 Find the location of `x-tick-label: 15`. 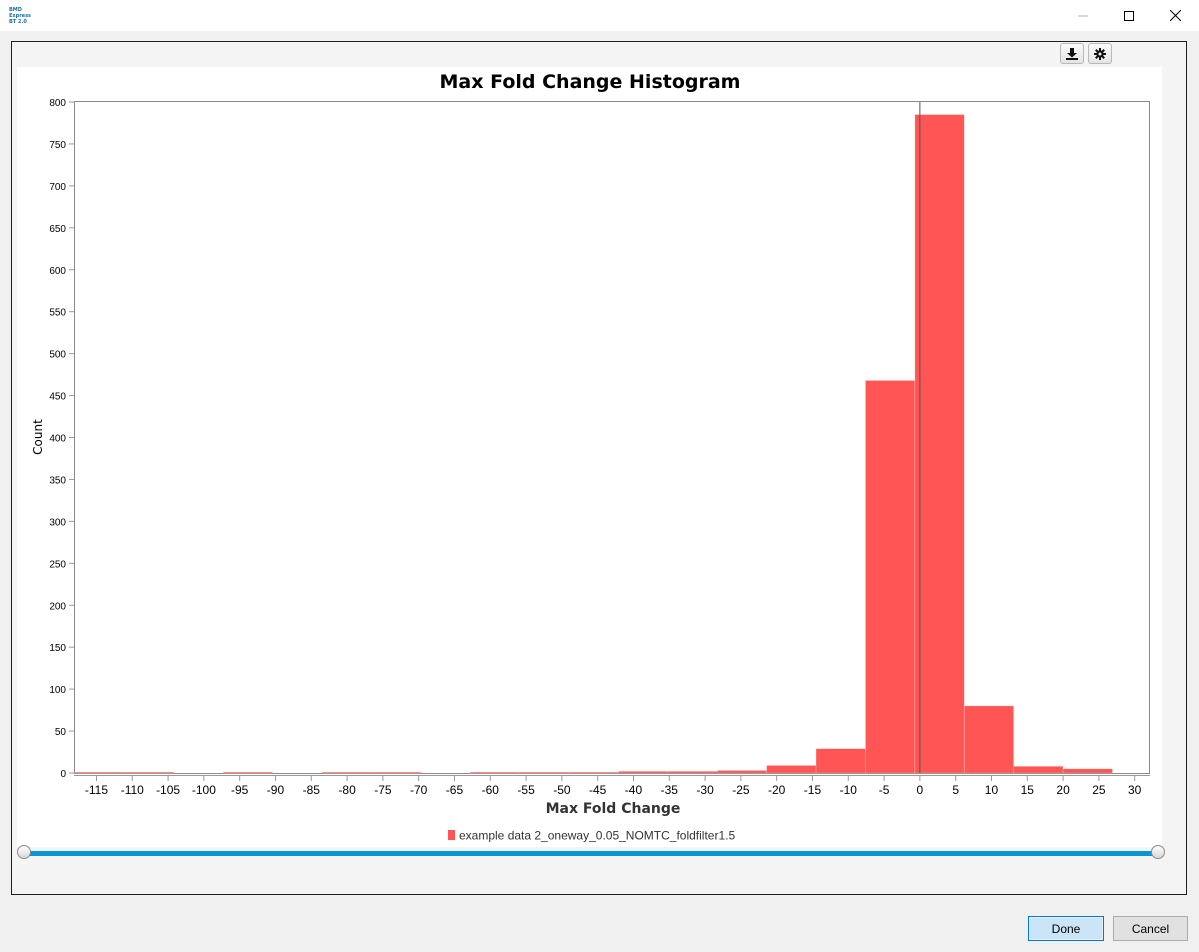

x-tick-label: 15 is located at coordinates (1028, 790).